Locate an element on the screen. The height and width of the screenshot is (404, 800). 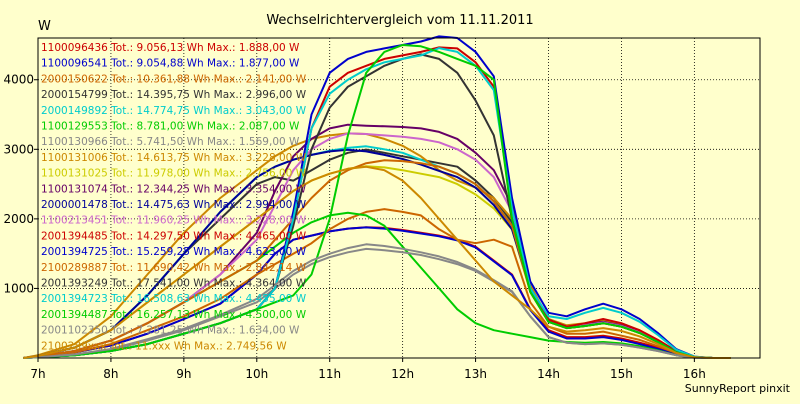
x-tick-label: 11h is located at coordinates (329, 374).